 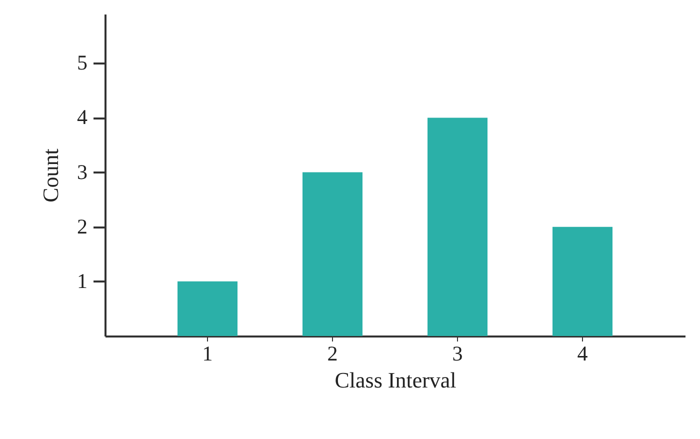 What do you see at coordinates (50, 175) in the screenshot?
I see `y-axis-title: Count` at bounding box center [50, 175].